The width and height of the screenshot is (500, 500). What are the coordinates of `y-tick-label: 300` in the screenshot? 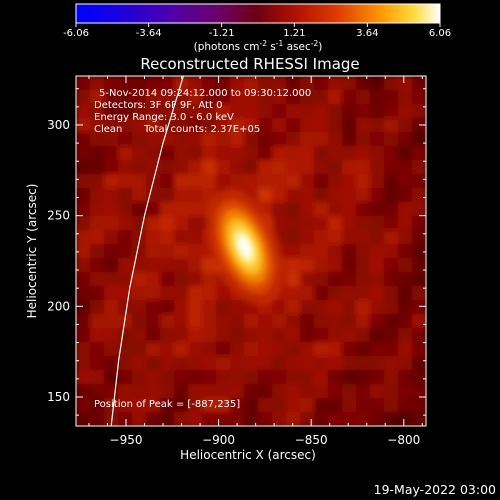 It's located at (58, 125).